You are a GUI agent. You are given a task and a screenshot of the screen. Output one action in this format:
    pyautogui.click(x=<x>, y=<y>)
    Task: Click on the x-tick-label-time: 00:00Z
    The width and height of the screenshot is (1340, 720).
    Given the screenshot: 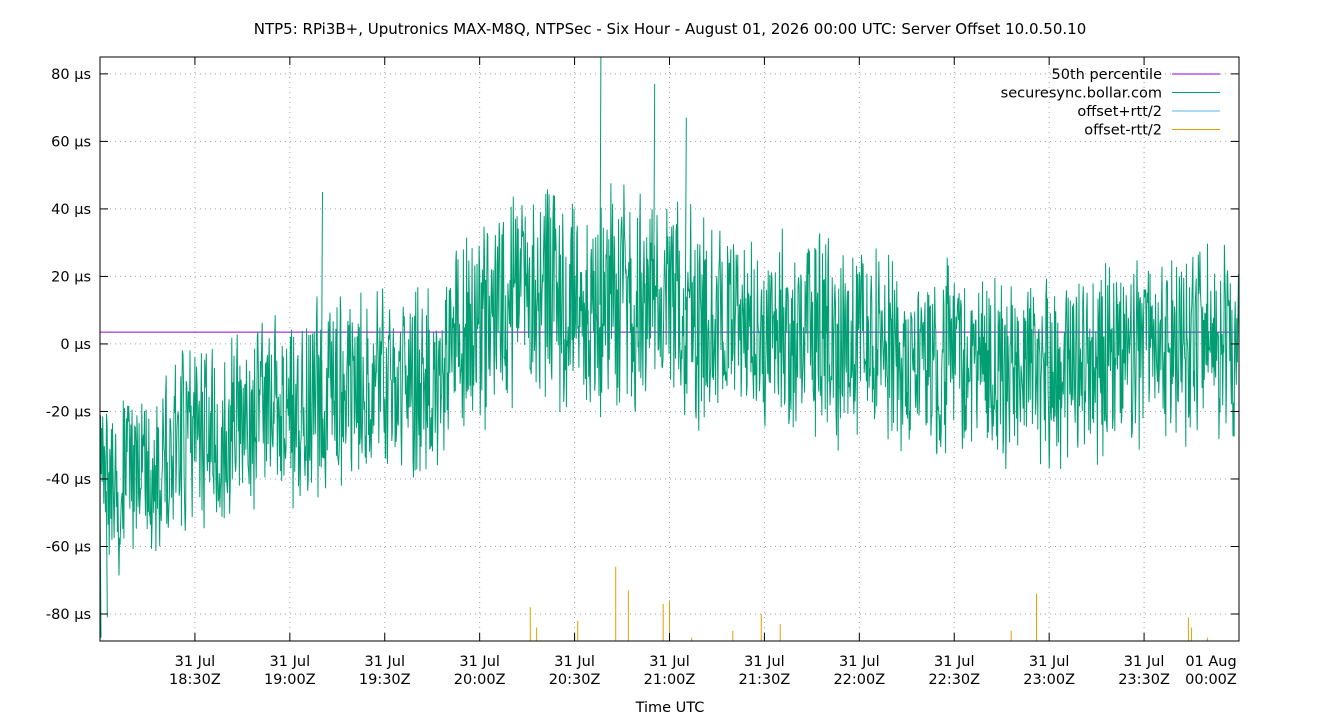 What is the action you would take?
    pyautogui.click(x=1211, y=680)
    